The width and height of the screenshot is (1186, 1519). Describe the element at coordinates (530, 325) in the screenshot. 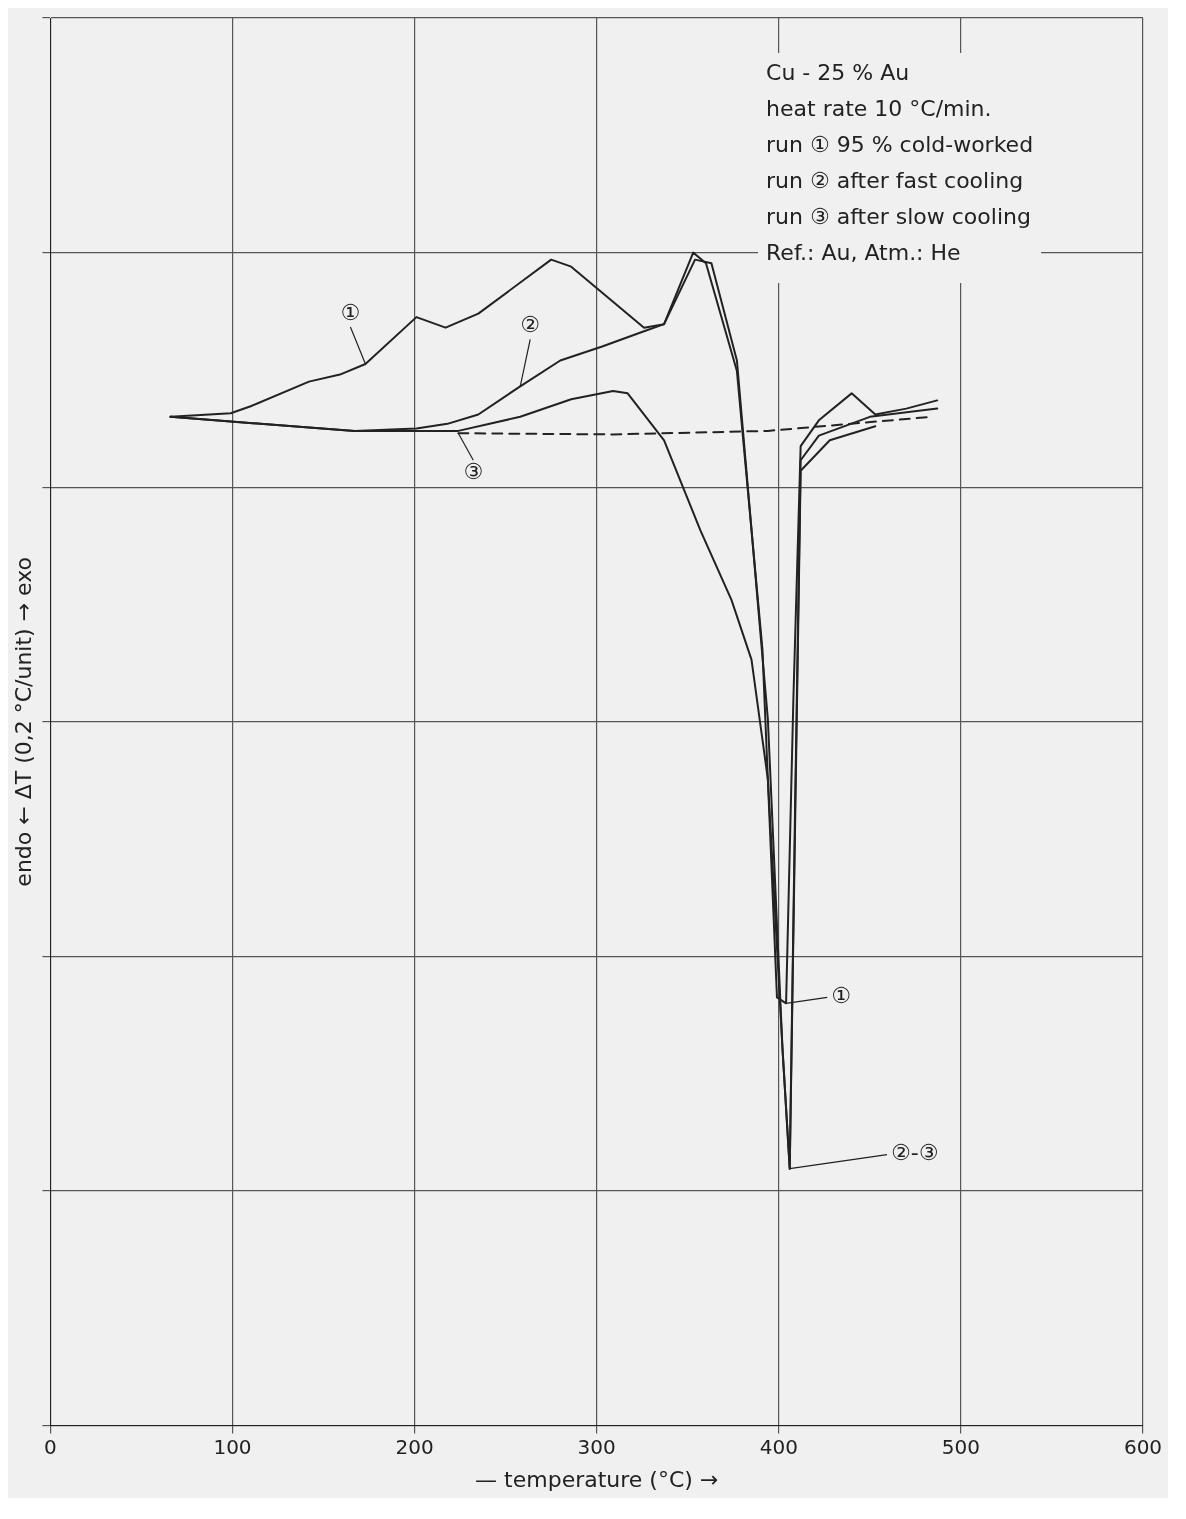

I see `annotation: ②` at that location.